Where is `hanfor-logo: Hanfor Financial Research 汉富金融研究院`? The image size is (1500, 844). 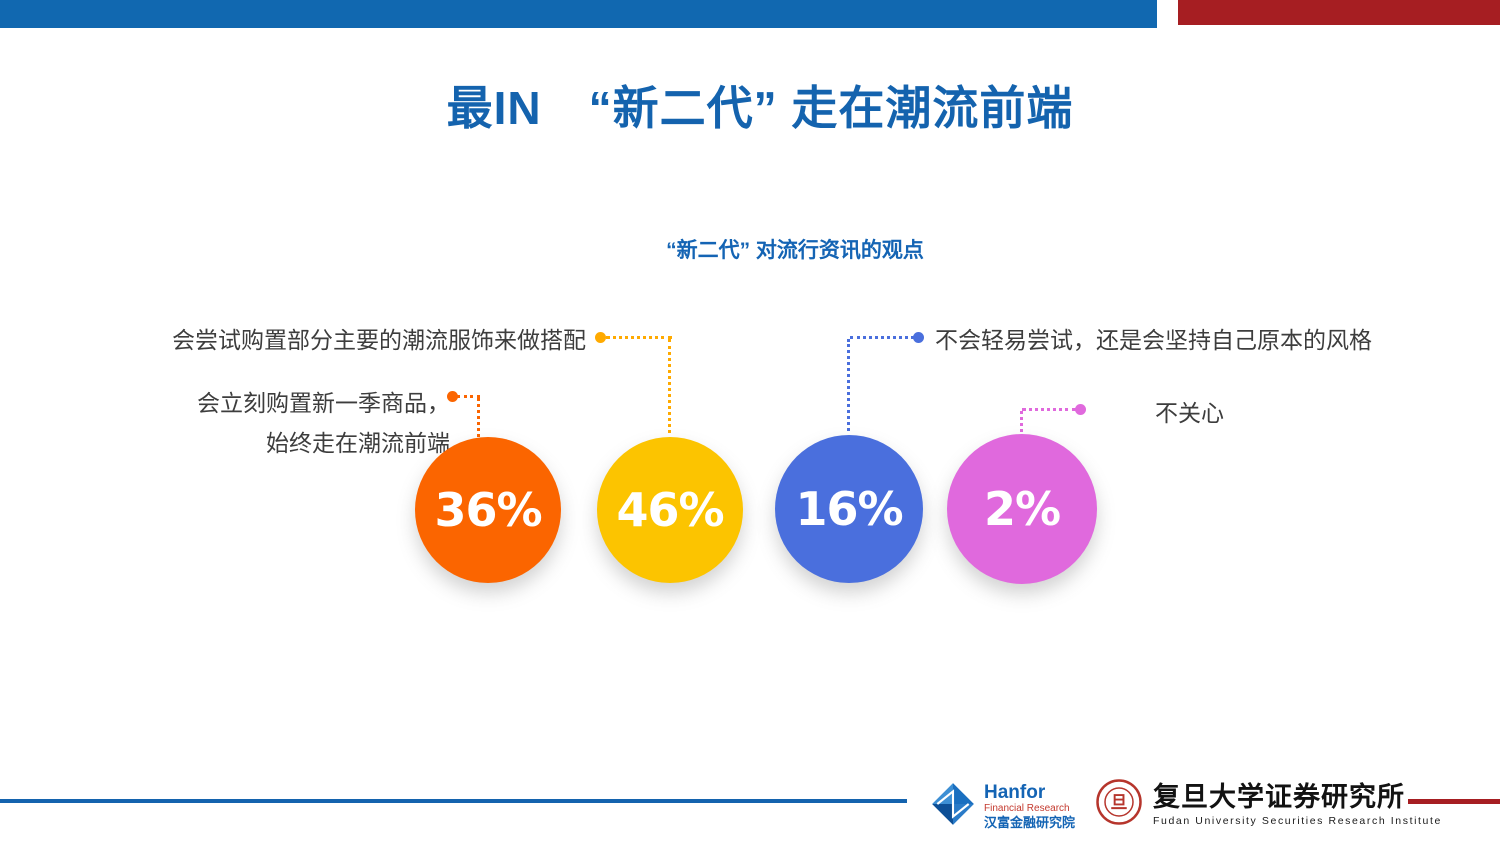 hanfor-logo: Hanfor Financial Research 汉富金融研究院 is located at coordinates (1002, 806).